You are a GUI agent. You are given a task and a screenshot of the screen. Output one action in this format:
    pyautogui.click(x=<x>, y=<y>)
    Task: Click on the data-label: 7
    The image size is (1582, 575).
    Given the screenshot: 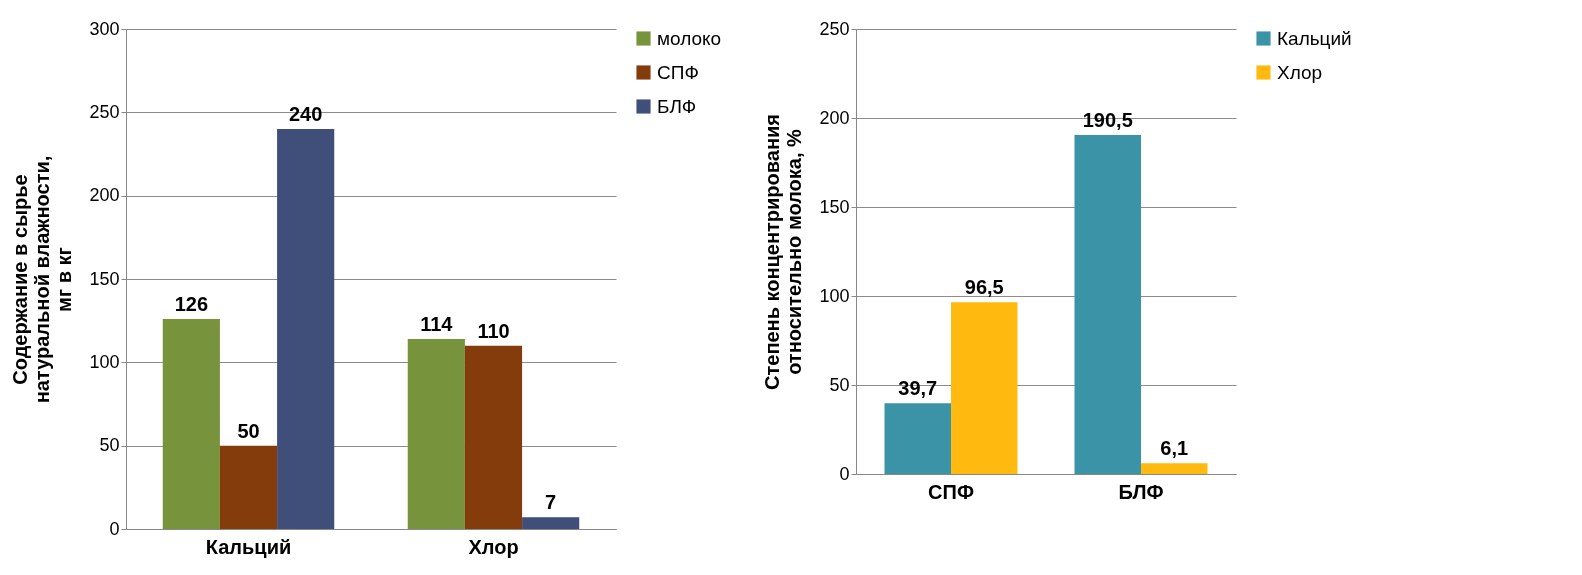 What is the action you would take?
    pyautogui.click(x=551, y=502)
    